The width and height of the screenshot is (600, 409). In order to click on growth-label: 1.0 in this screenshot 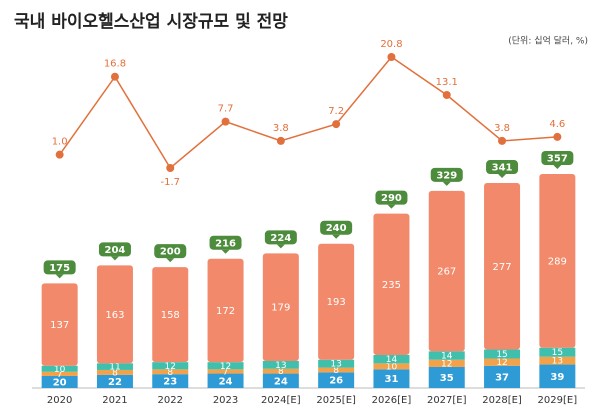, I will do `click(60, 142)`.